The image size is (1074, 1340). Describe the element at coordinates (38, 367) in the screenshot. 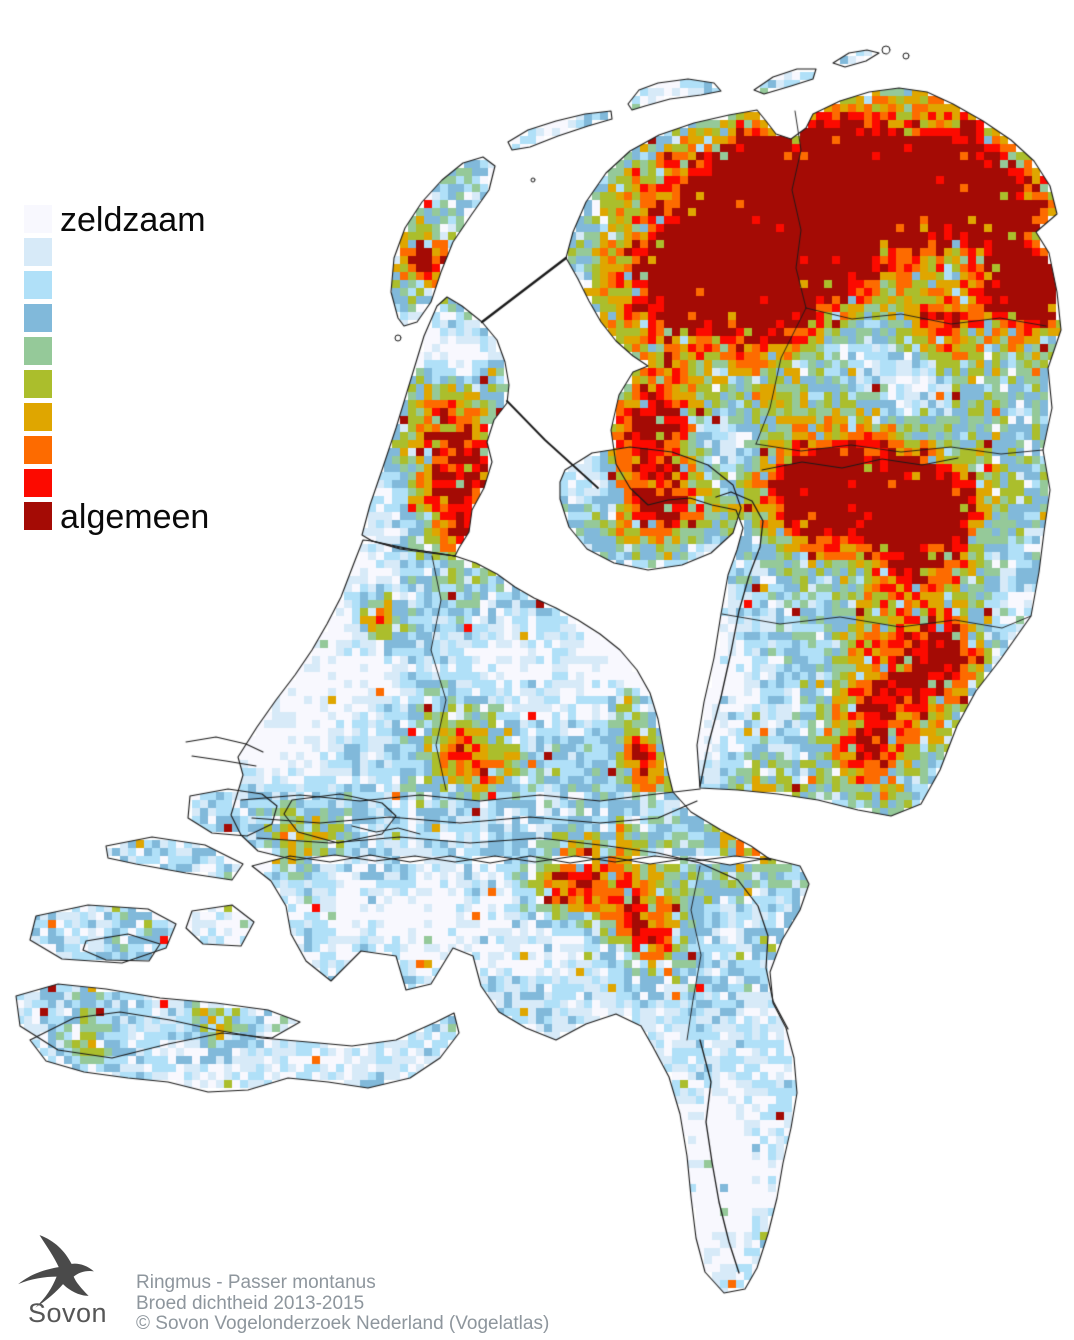

I see `density-legend` at that location.